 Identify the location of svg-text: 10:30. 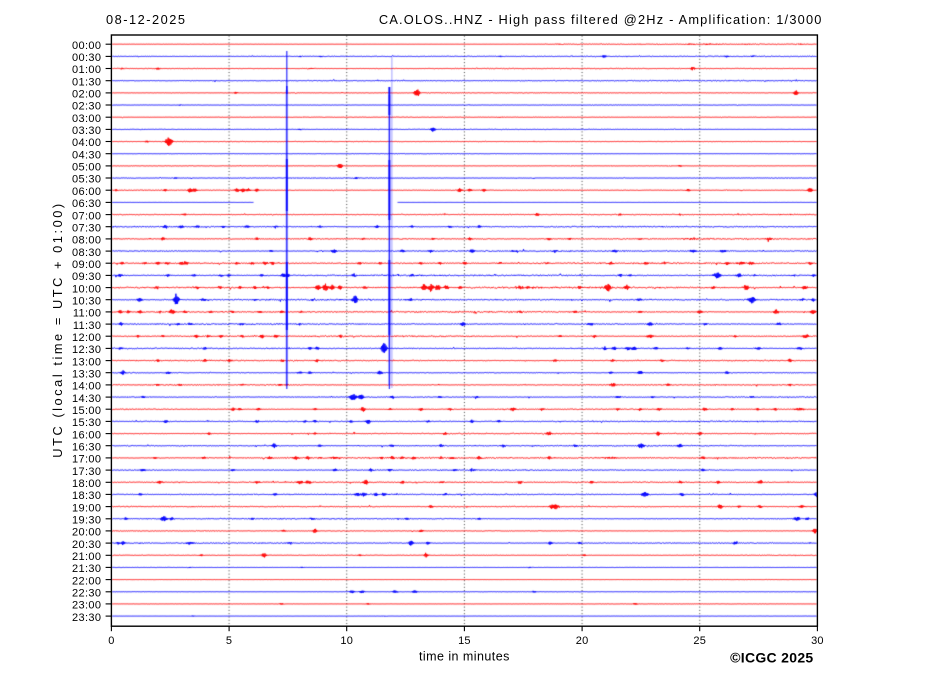
(86, 301).